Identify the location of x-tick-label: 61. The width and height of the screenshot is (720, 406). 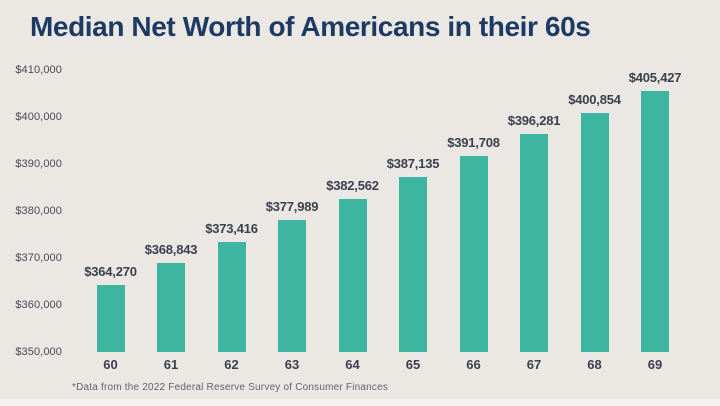
(171, 364).